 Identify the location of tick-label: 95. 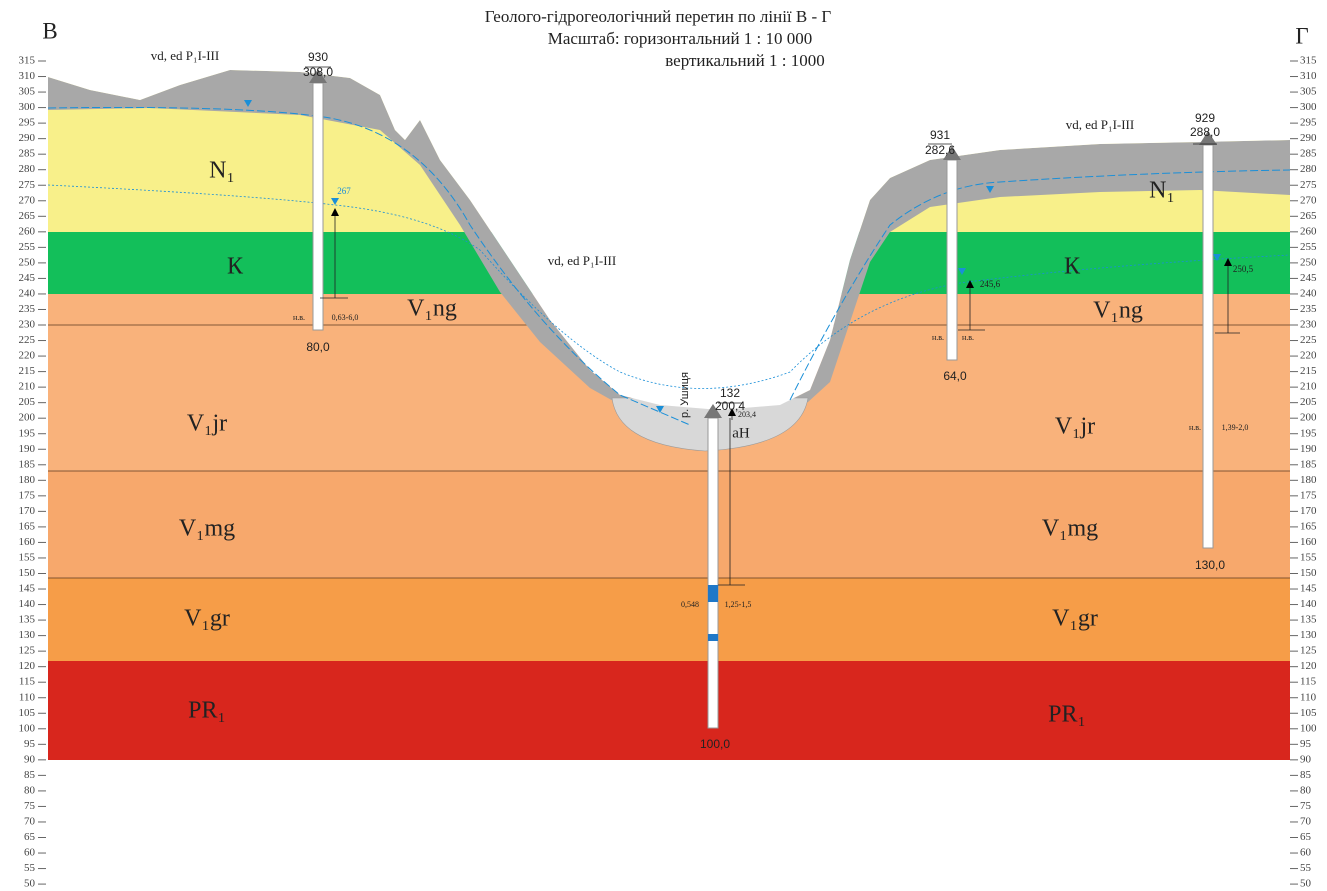
(30, 744).